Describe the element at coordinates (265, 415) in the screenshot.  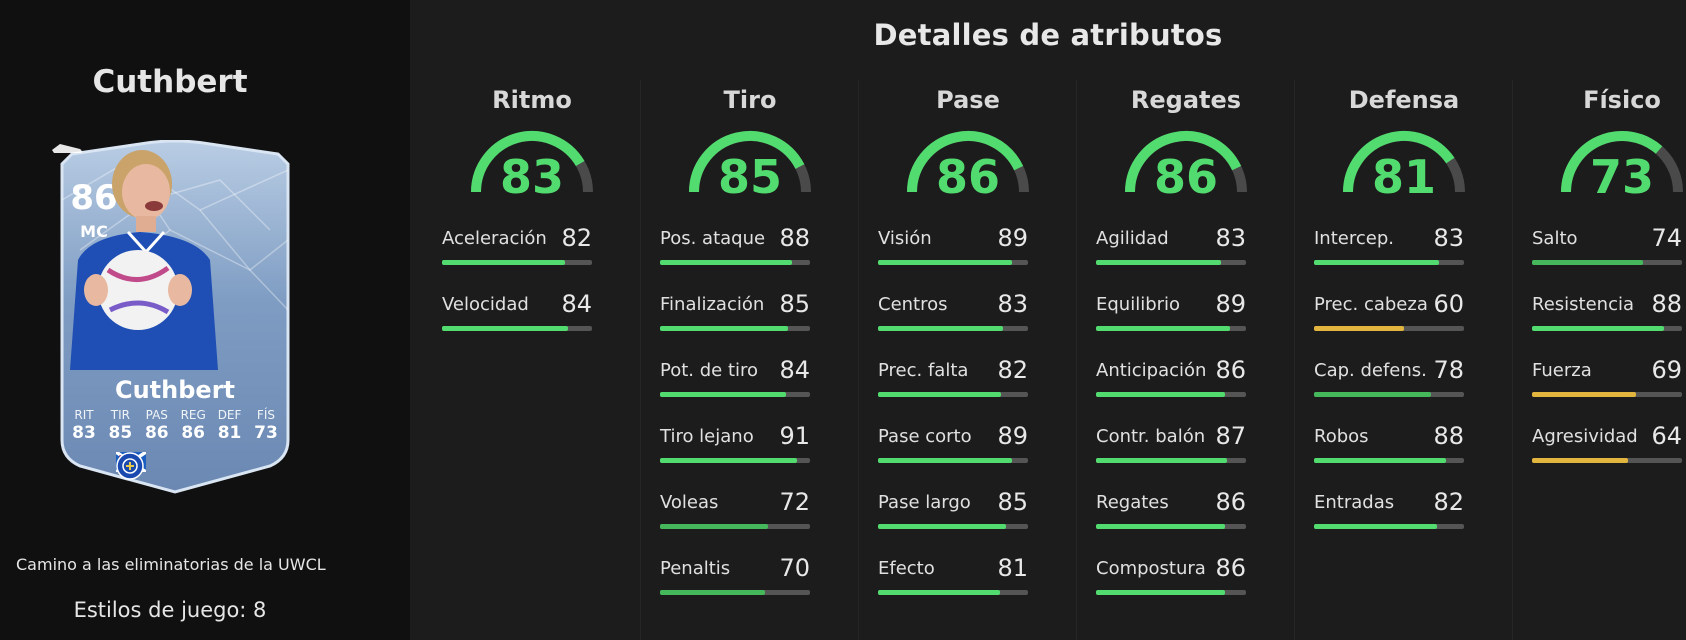
I see `card-stat-label: FÍS` at that location.